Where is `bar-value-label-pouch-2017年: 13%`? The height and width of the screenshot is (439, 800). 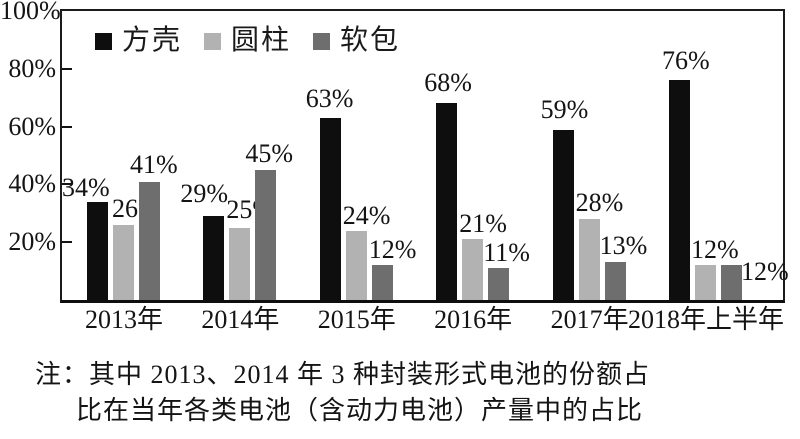 bar-value-label-pouch-2017年: 13% is located at coordinates (623, 246).